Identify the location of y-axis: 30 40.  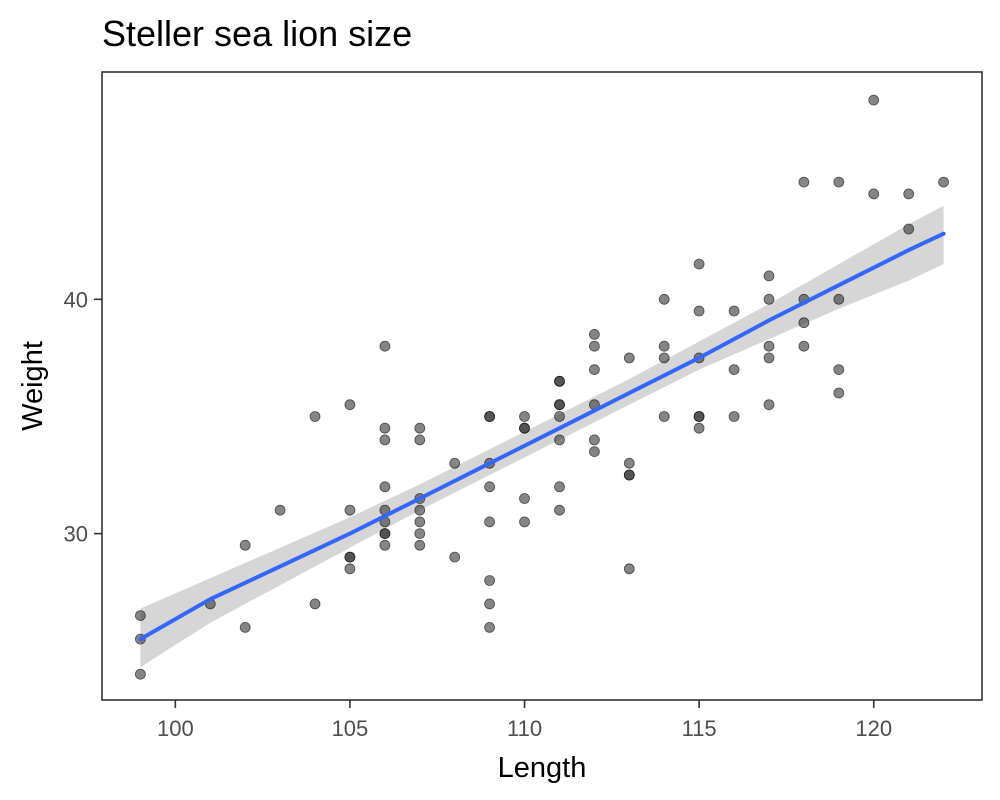
(83, 417).